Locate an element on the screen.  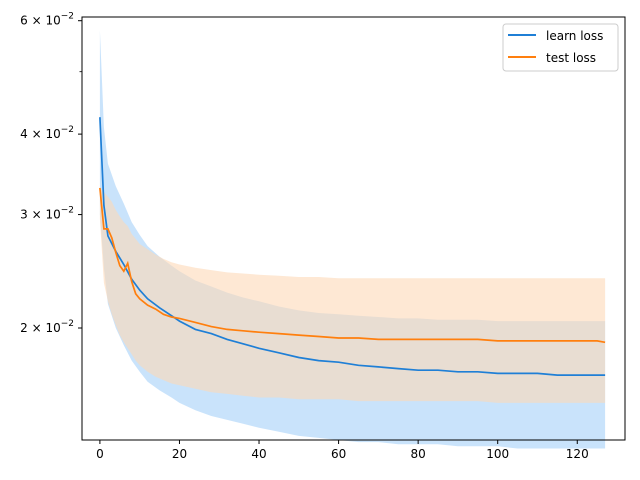
y-tick-label: 4 × 10⁻² is located at coordinates (47, 133).